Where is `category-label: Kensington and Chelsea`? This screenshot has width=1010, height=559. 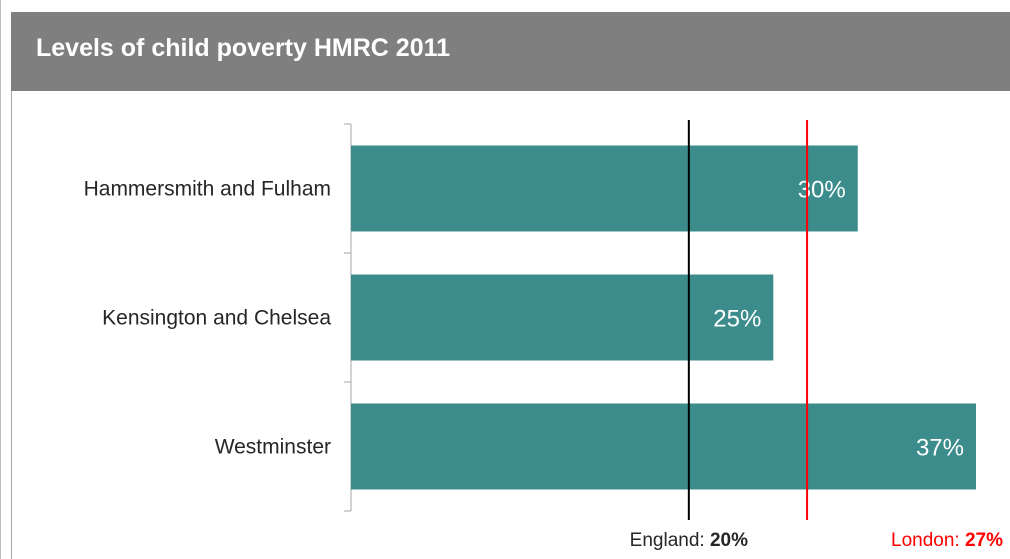
category-label: Kensington and Chelsea is located at coordinates (216, 318).